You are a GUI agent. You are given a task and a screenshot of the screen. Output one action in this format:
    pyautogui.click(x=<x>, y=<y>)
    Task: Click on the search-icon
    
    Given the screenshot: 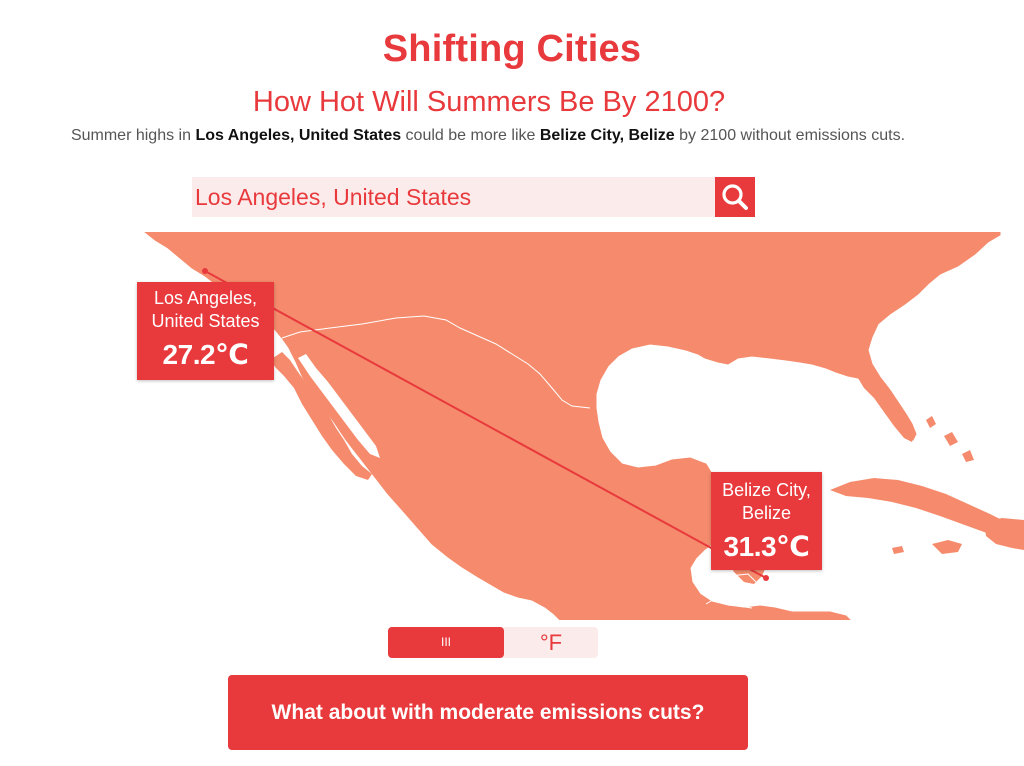 What is the action you would take?
    pyautogui.click(x=735, y=197)
    